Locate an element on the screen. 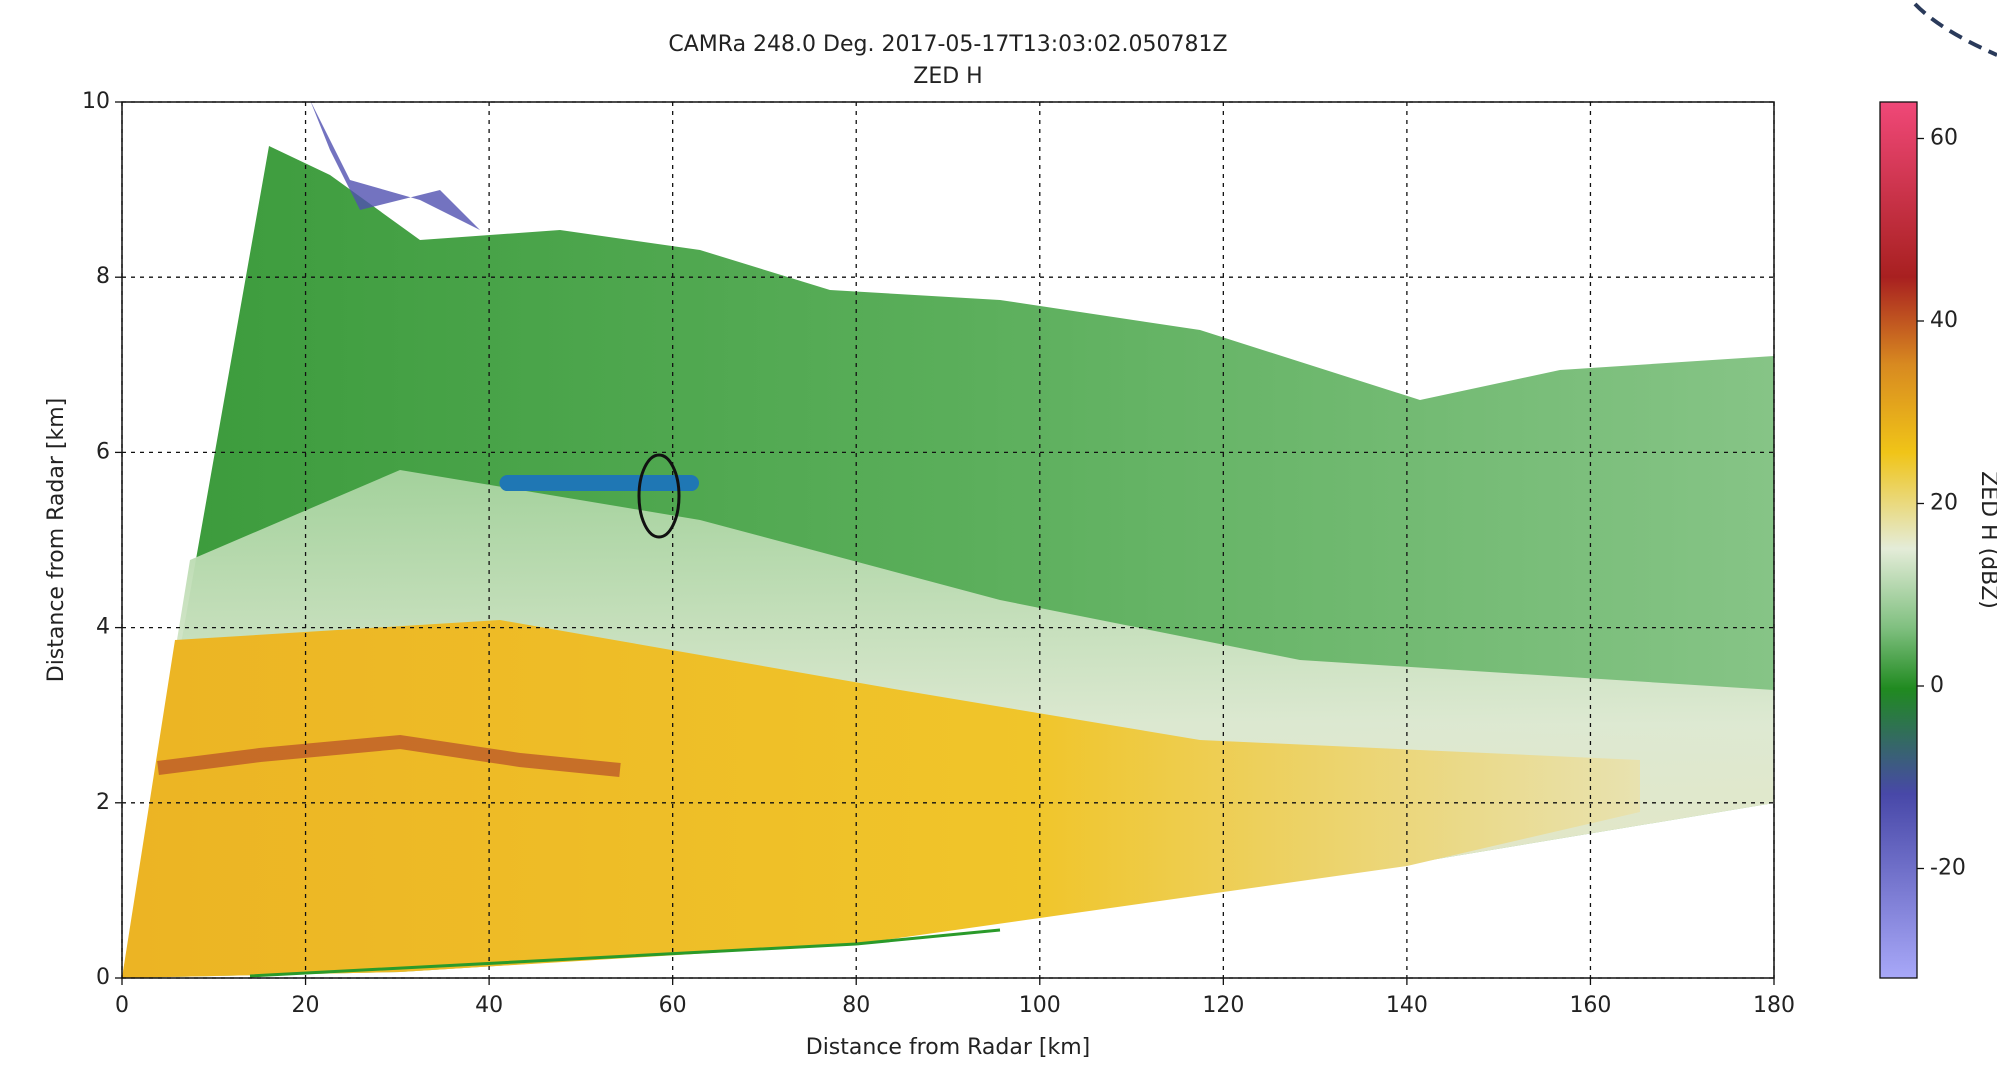 The image size is (1997, 1068). x-tick-label: 20 is located at coordinates (306, 1005).